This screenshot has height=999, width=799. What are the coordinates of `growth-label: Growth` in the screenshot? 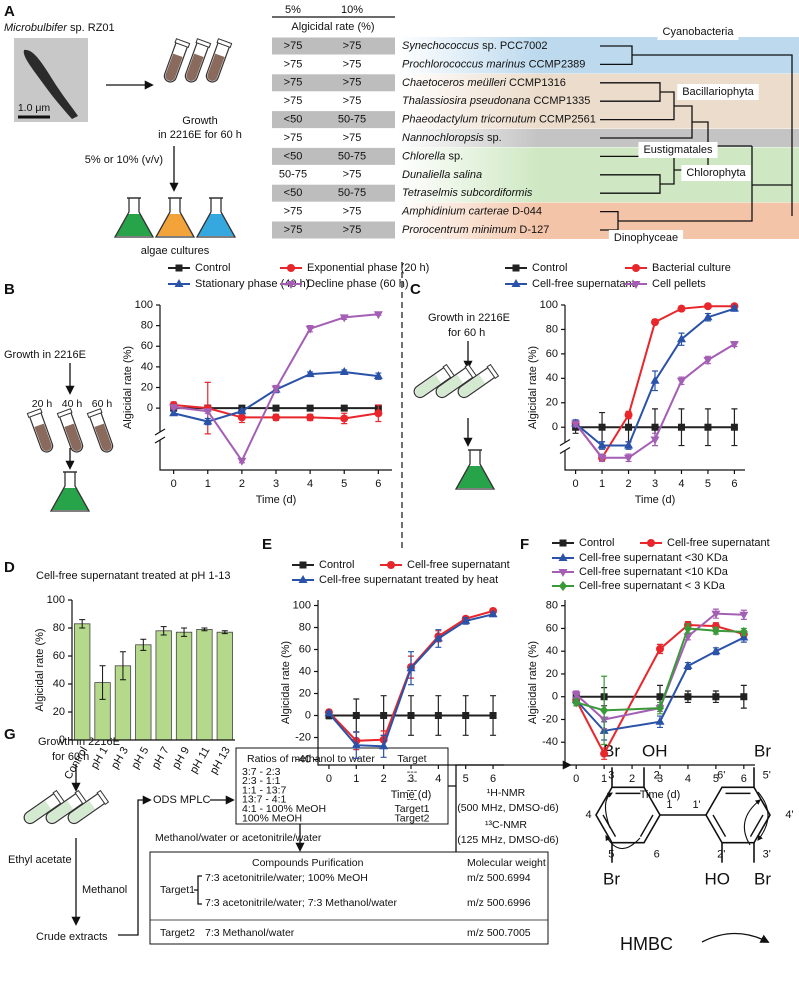 It's located at (199, 121).